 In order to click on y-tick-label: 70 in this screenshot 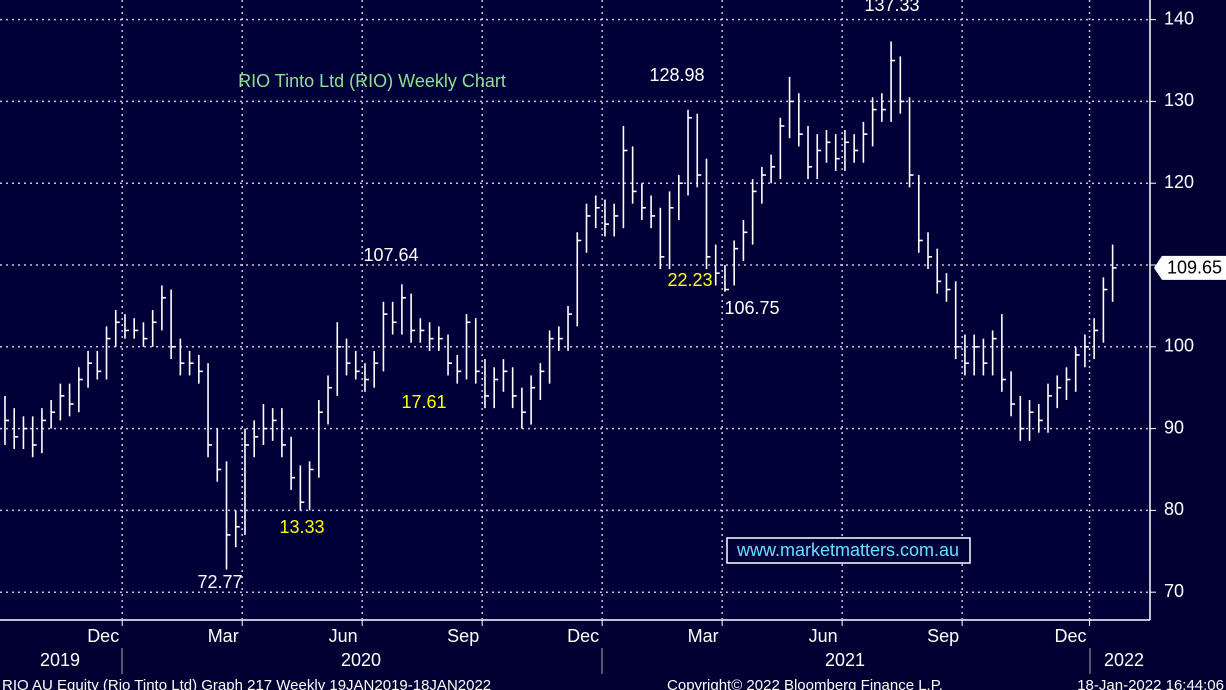, I will do `click(1174, 591)`.